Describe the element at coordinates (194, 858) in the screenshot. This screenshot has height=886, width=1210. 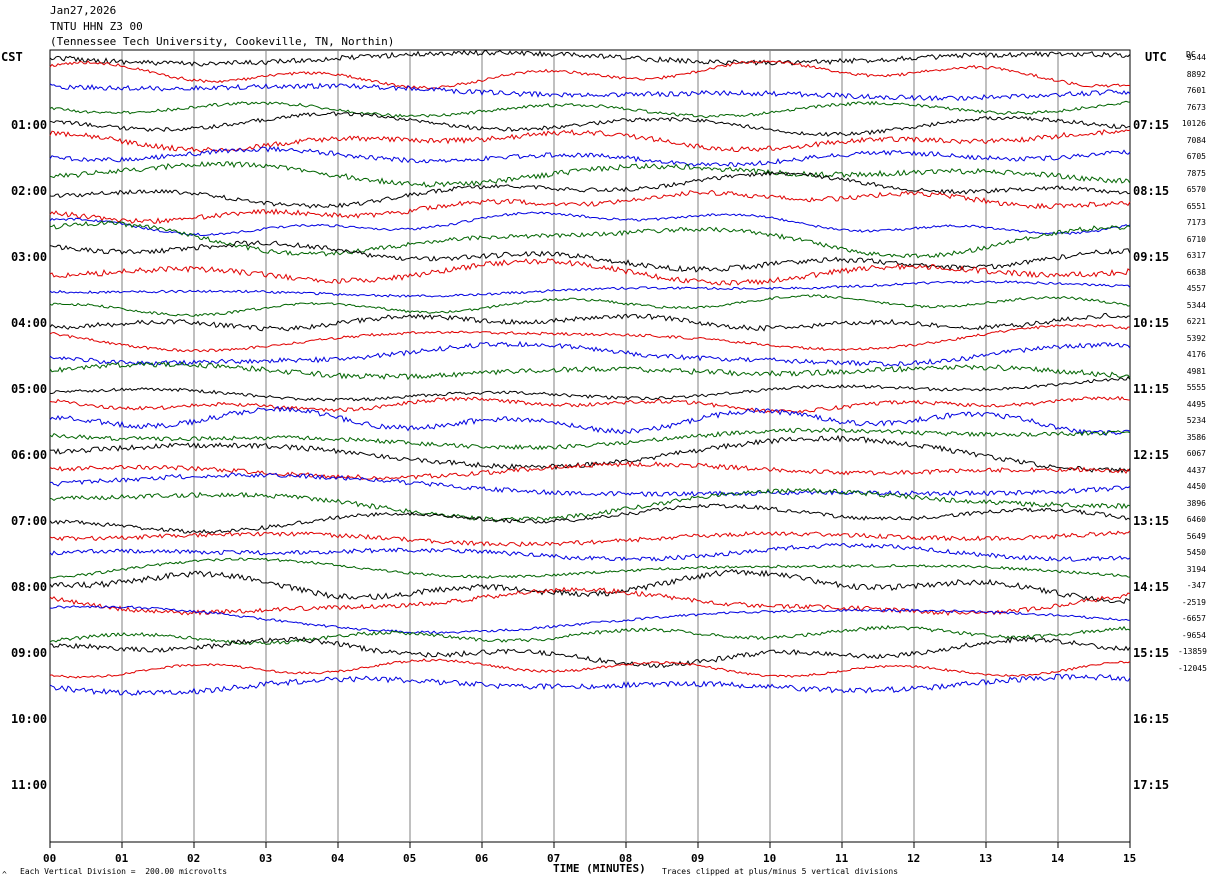
I see `x-tick-label: 02` at that location.